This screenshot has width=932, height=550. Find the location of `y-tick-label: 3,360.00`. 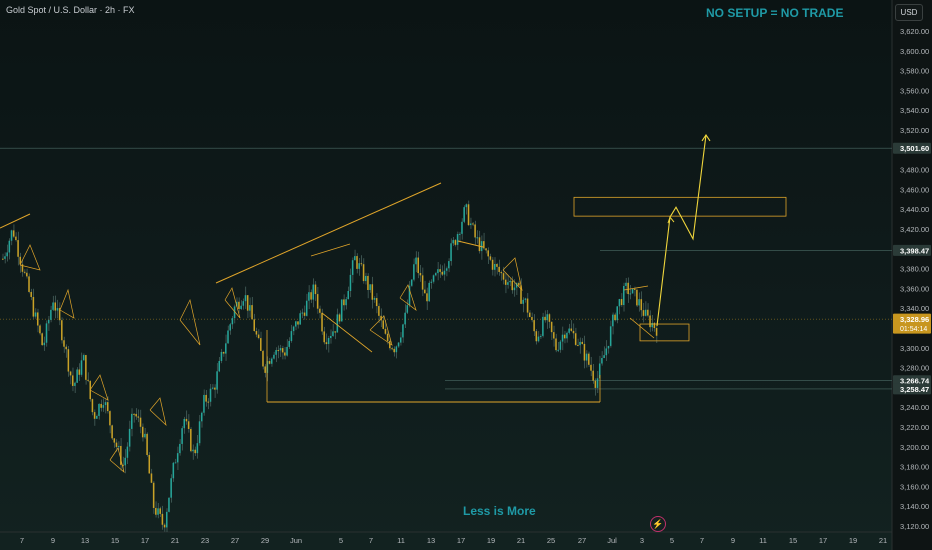

y-tick-label: 3,360.00 is located at coordinates (914, 288).